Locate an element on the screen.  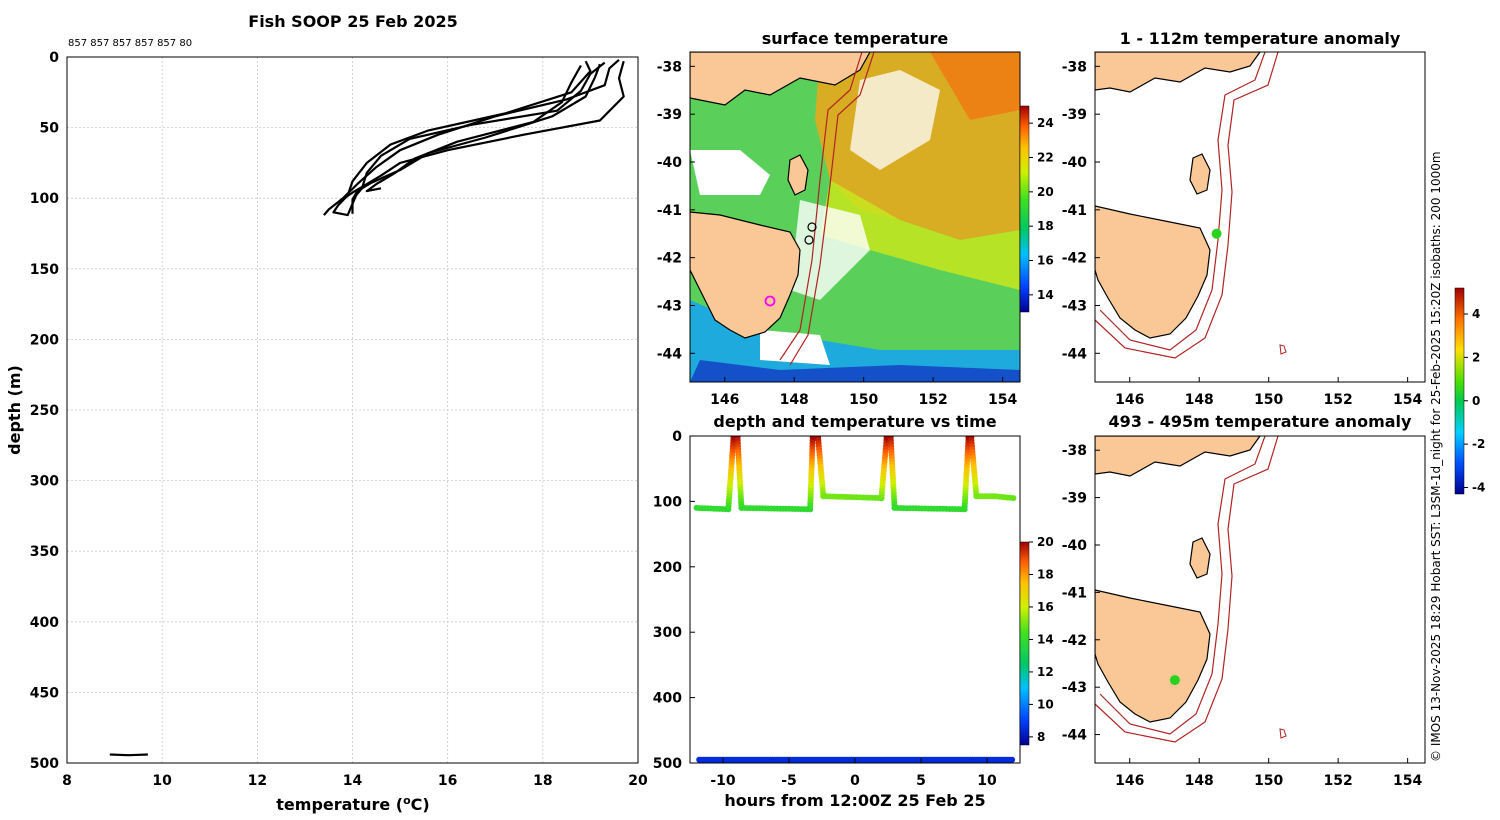
profile-ytick-label: 350 is located at coordinates (44, 552).